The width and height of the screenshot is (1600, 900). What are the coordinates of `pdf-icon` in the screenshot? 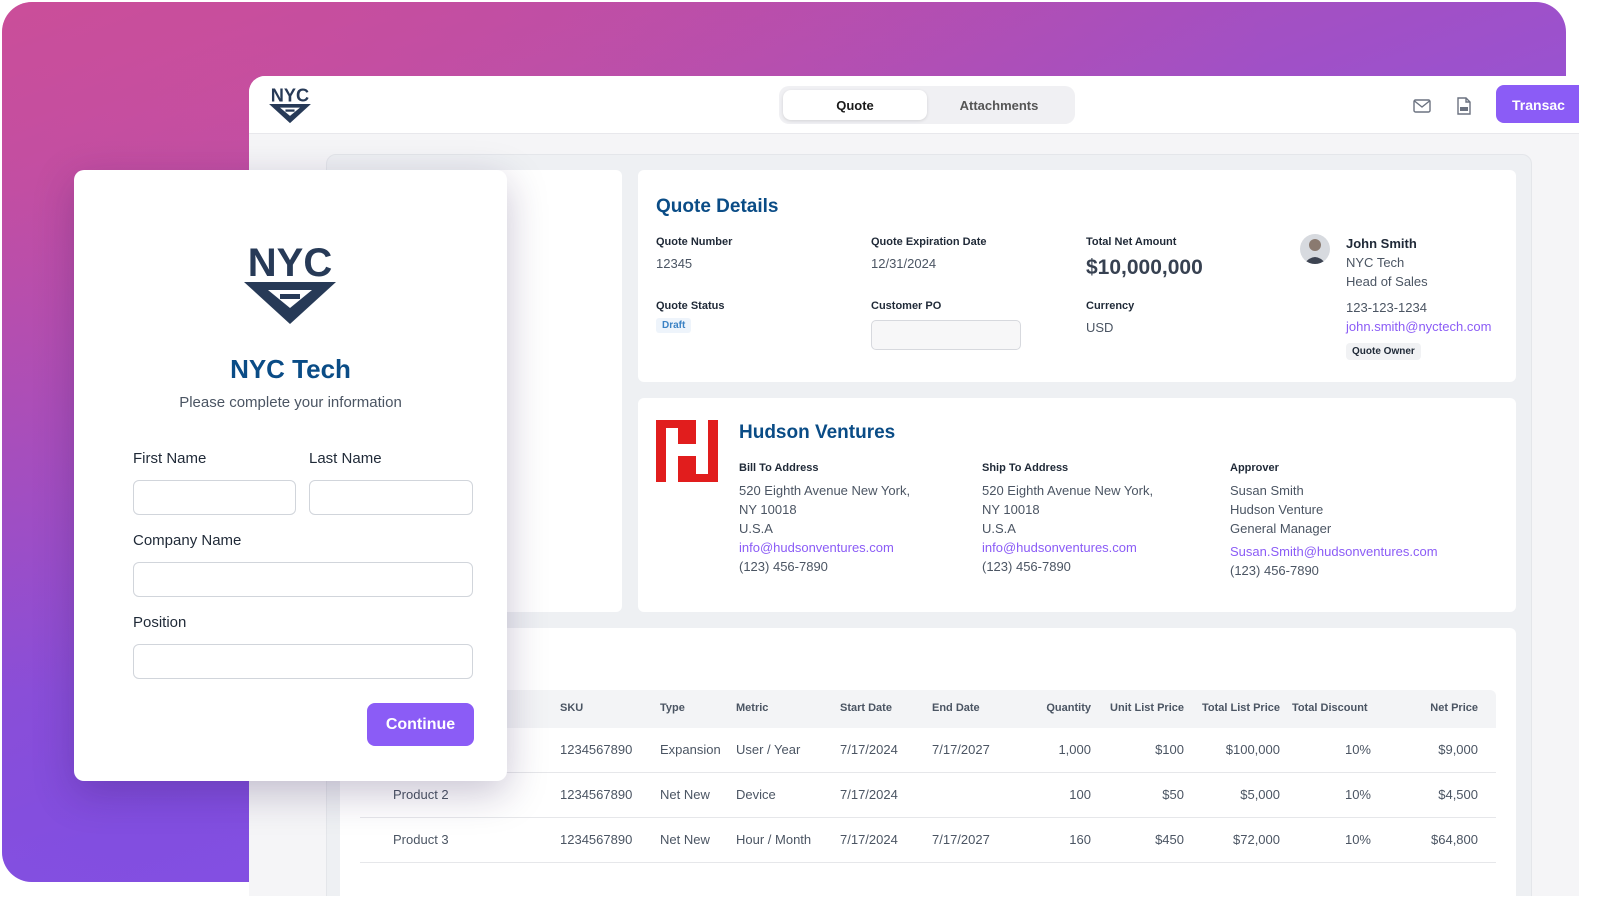 It's located at (1464, 106).